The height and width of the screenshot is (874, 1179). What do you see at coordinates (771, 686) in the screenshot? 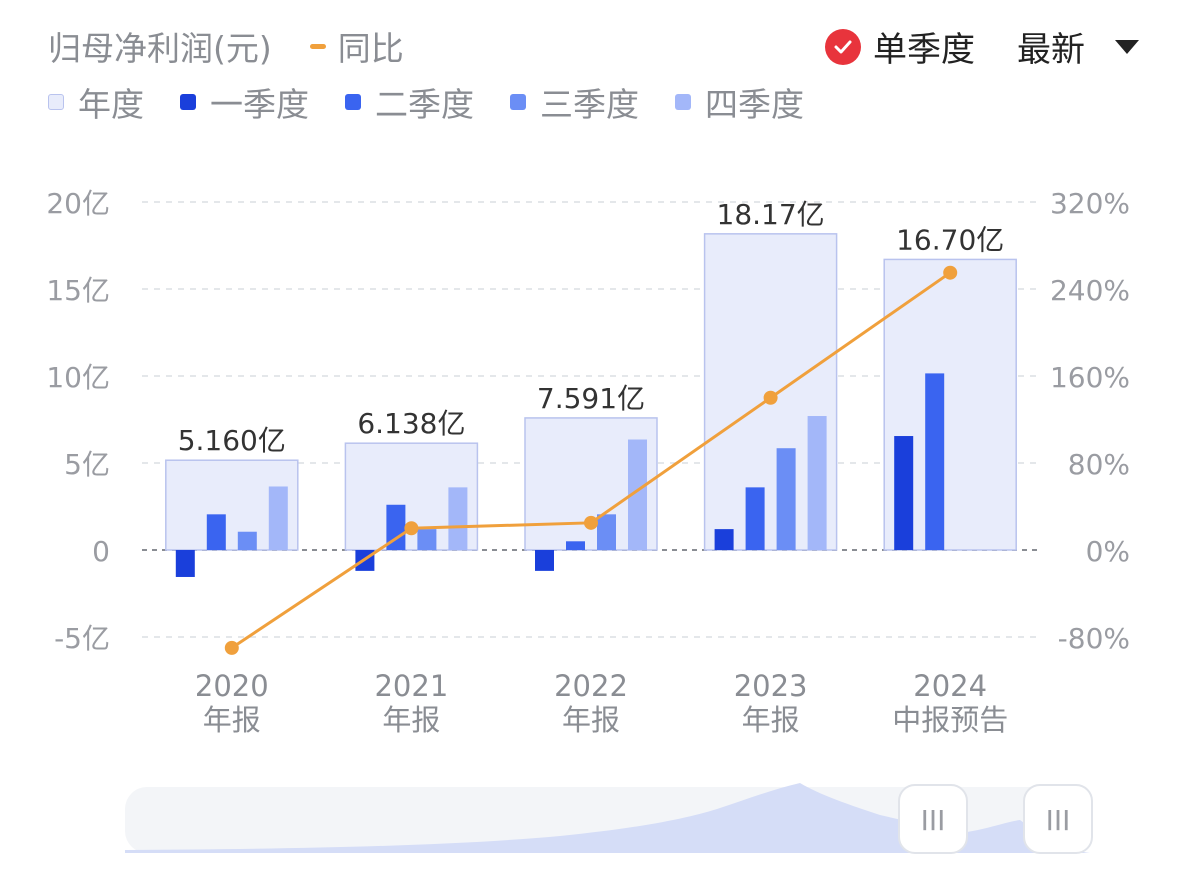
I see `x-tick-label: 2023` at bounding box center [771, 686].